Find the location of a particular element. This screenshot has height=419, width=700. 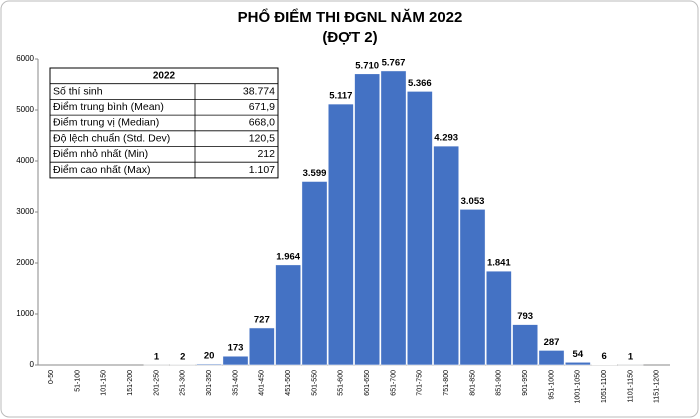

y-tick-label: 1000 is located at coordinates (25, 313).